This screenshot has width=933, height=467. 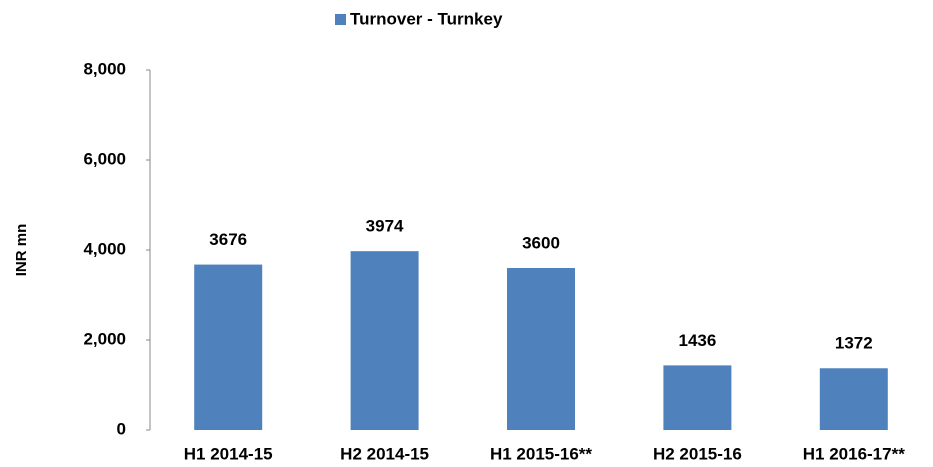 I want to click on x-tick-label: H1 2015-16**, so click(x=541, y=453).